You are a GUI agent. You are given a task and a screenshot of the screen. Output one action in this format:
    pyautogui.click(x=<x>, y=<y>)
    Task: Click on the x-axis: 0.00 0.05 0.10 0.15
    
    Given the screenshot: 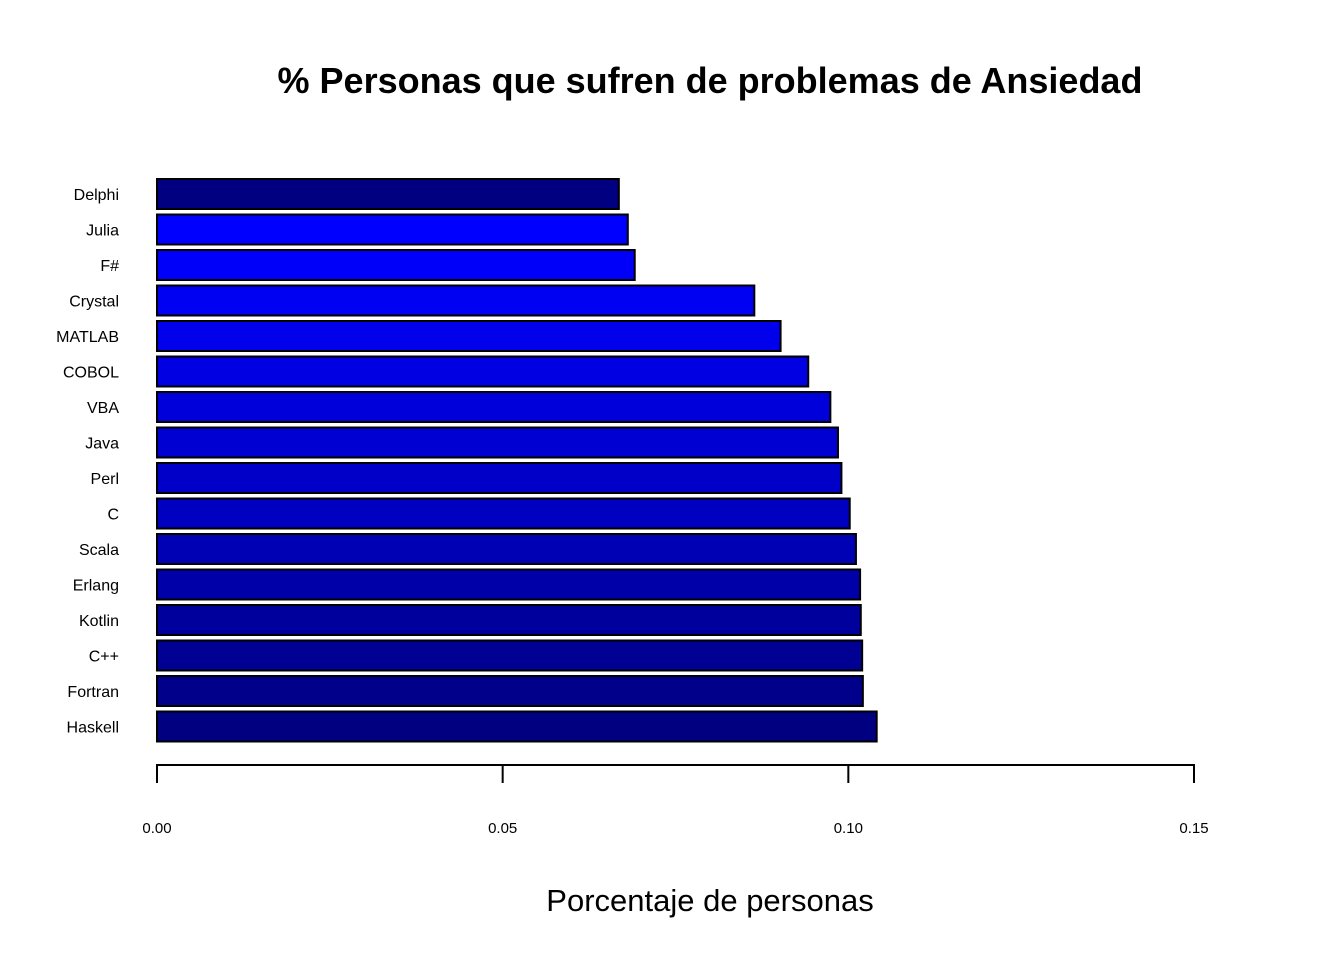 What is the action you would take?
    pyautogui.click(x=675, y=800)
    